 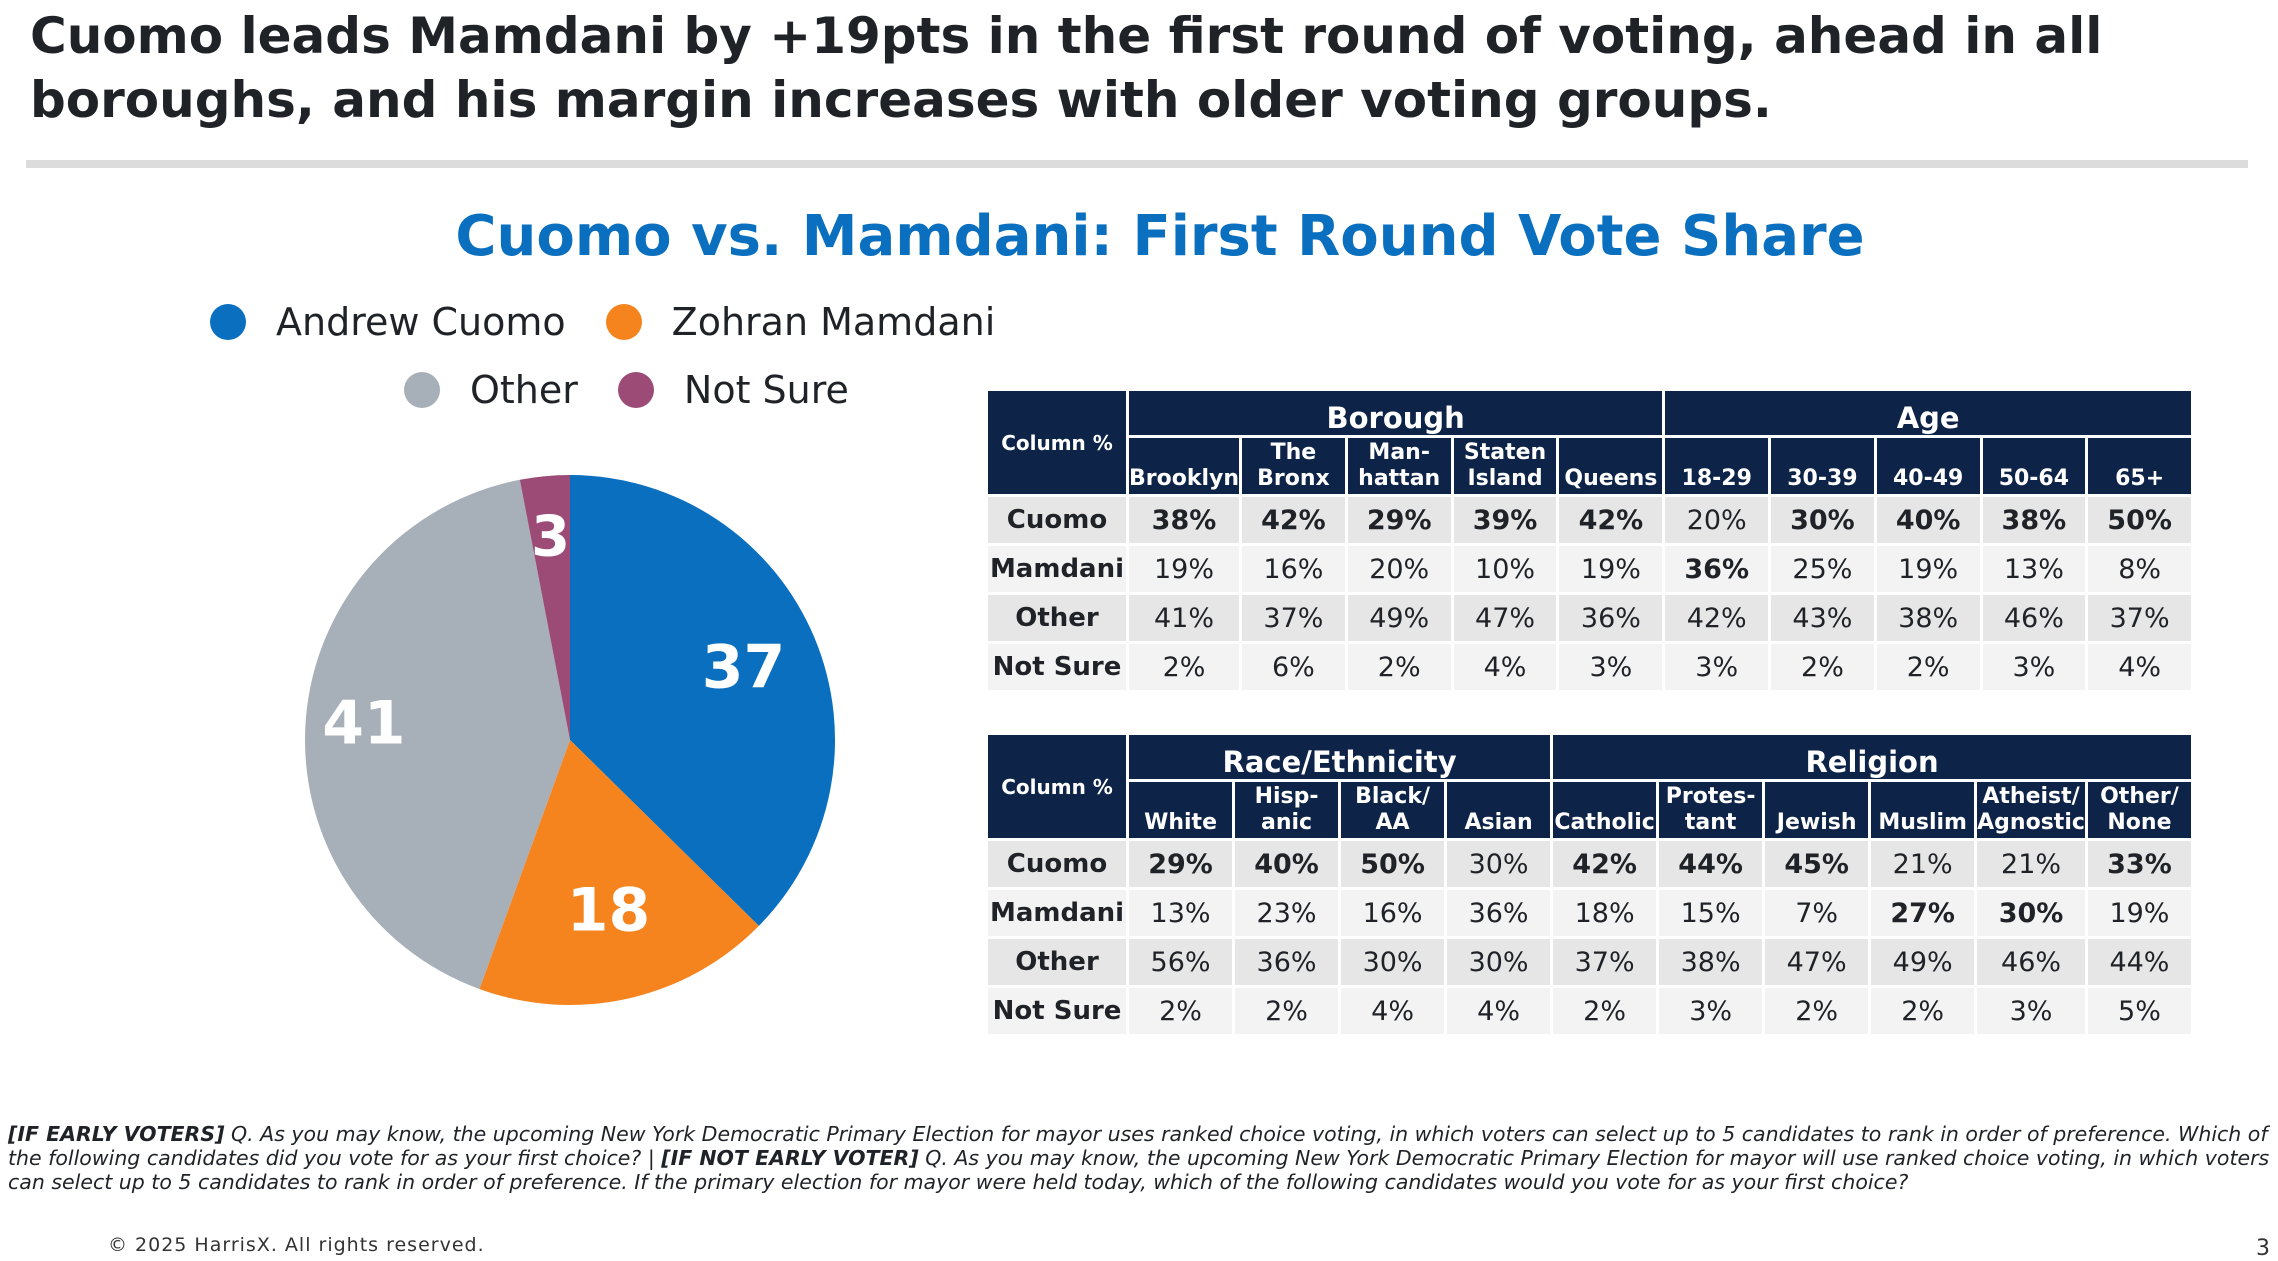 I want to click on legend-dot-not-sure, so click(x=635, y=390).